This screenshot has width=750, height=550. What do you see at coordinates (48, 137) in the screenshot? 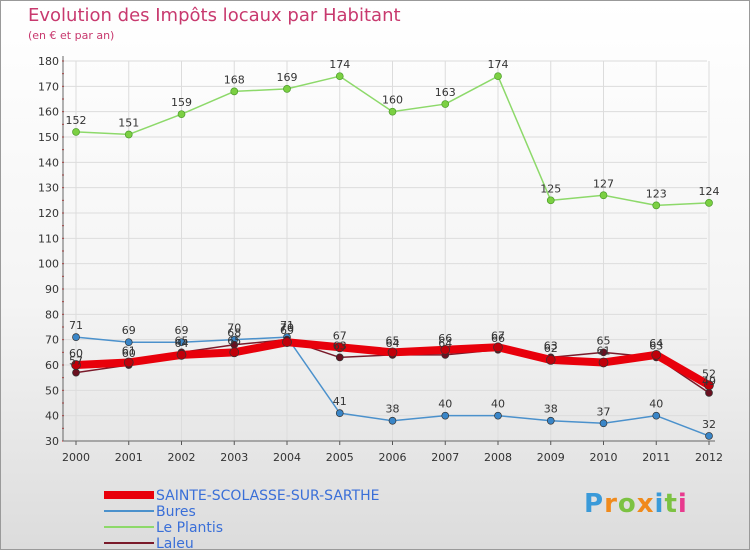
I see `y-tick-label: 150` at bounding box center [48, 137].